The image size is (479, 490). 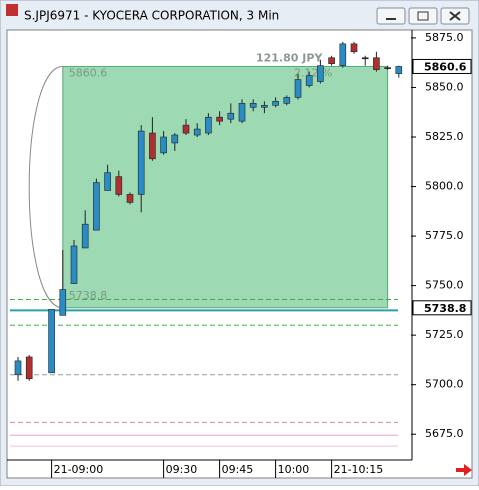 What do you see at coordinates (444, 186) in the screenshot?
I see `y-tick-label: 5800.0` at bounding box center [444, 186].